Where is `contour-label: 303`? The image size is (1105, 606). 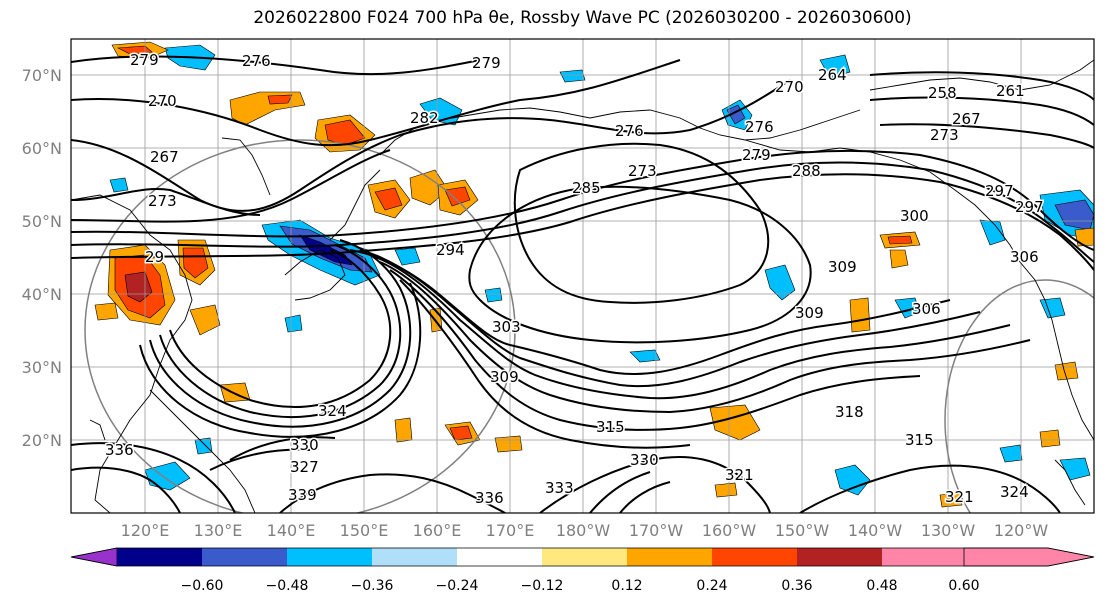
contour-label: 303 is located at coordinates (506, 327).